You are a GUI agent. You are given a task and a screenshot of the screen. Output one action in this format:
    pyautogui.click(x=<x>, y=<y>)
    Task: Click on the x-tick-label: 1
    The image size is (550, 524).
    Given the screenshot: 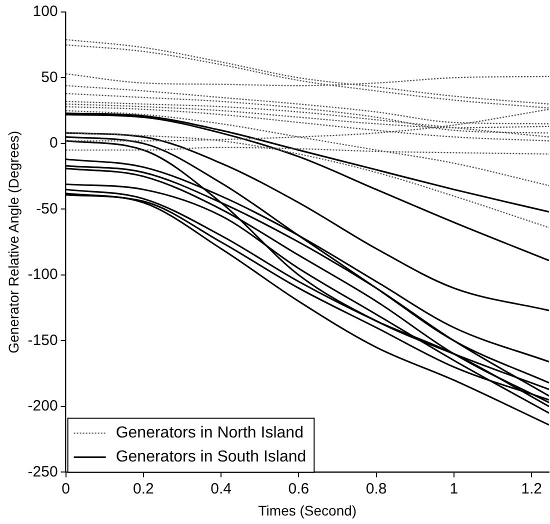 What is the action you would take?
    pyautogui.click(x=454, y=489)
    